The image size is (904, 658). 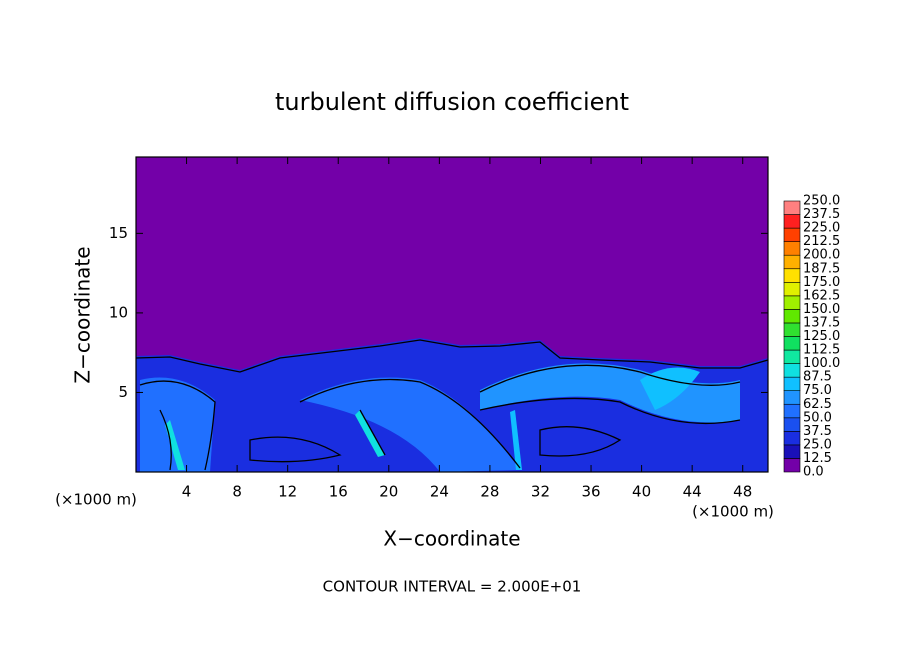 I want to click on colorbar-label: 50.0, so click(x=817, y=417).